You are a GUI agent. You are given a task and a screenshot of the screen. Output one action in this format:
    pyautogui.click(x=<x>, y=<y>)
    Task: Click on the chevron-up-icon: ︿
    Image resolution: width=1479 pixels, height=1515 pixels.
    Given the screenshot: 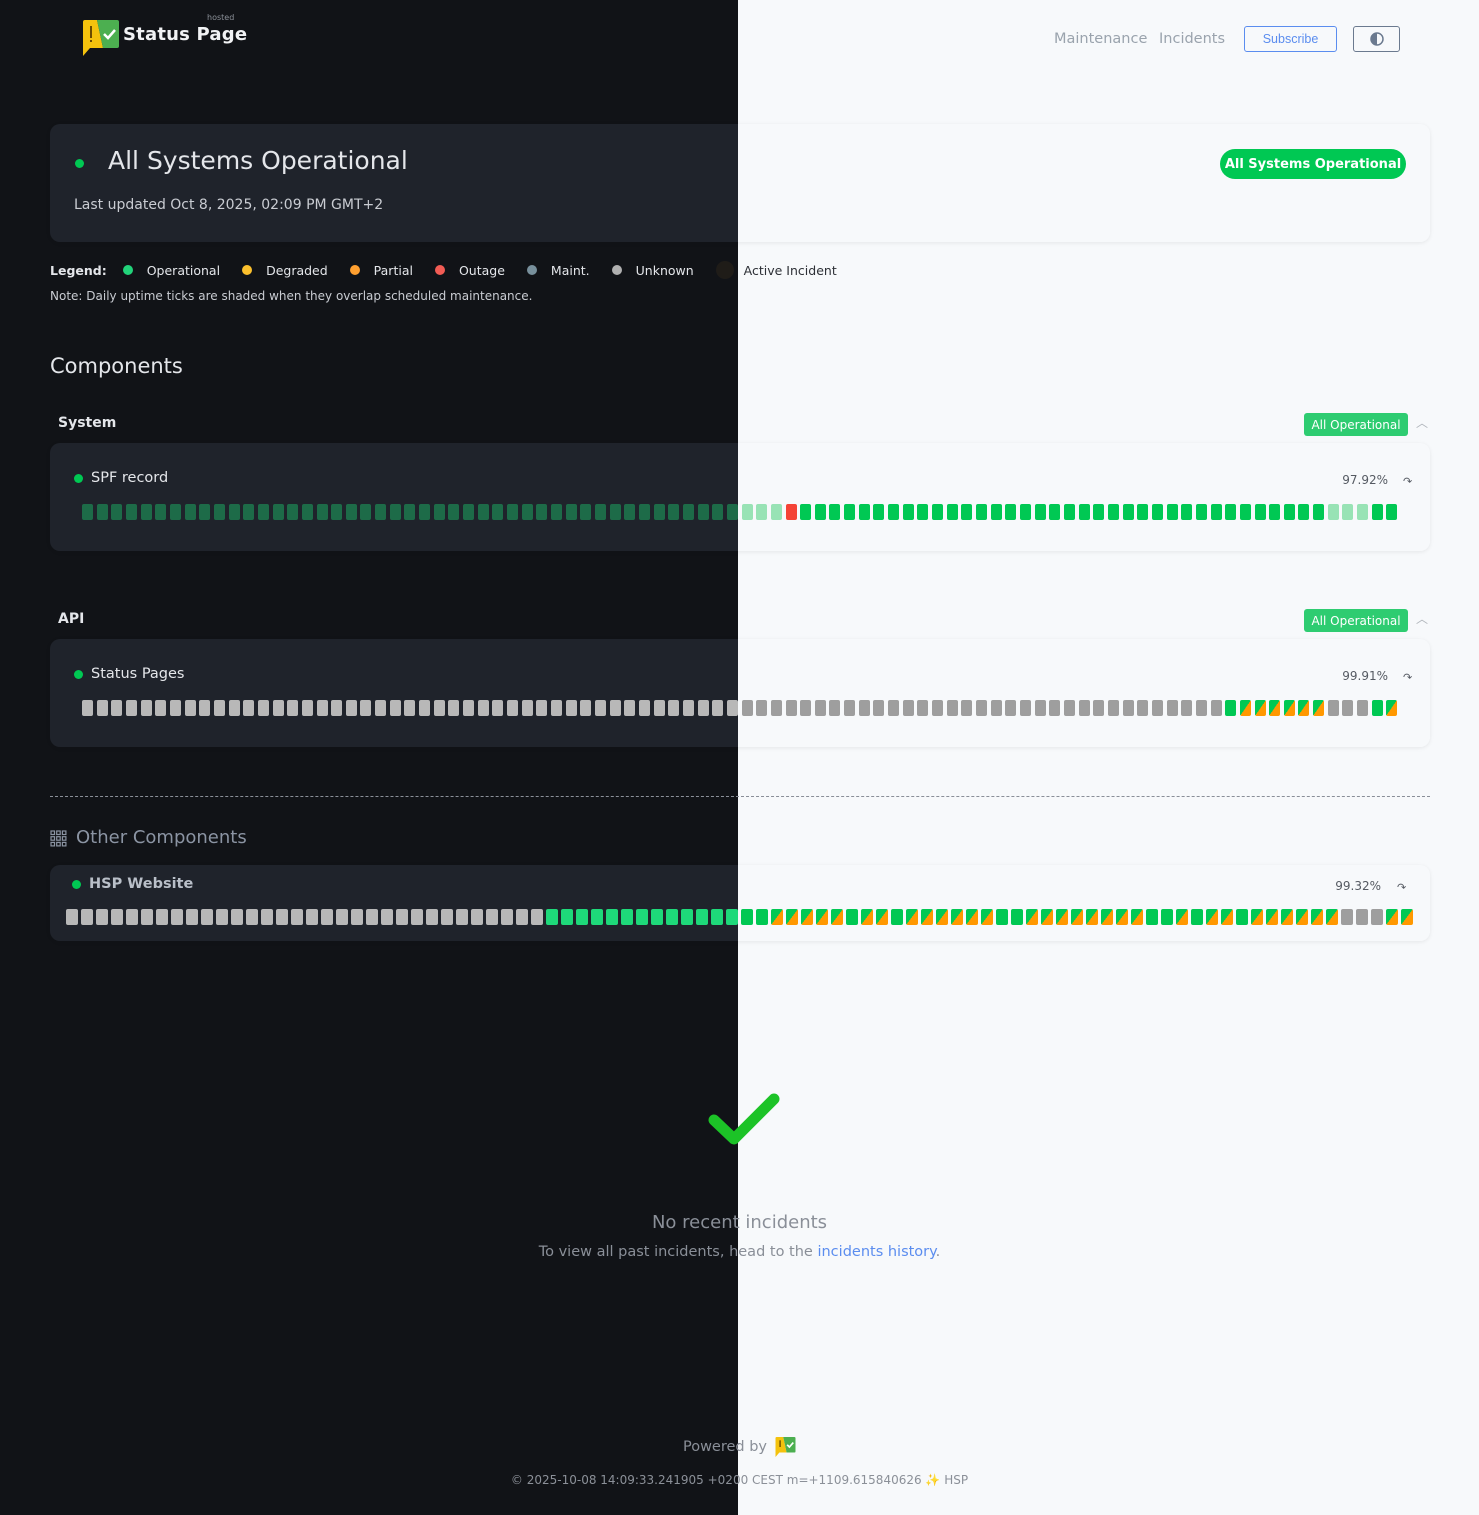 What is the action you would take?
    pyautogui.click(x=1422, y=423)
    